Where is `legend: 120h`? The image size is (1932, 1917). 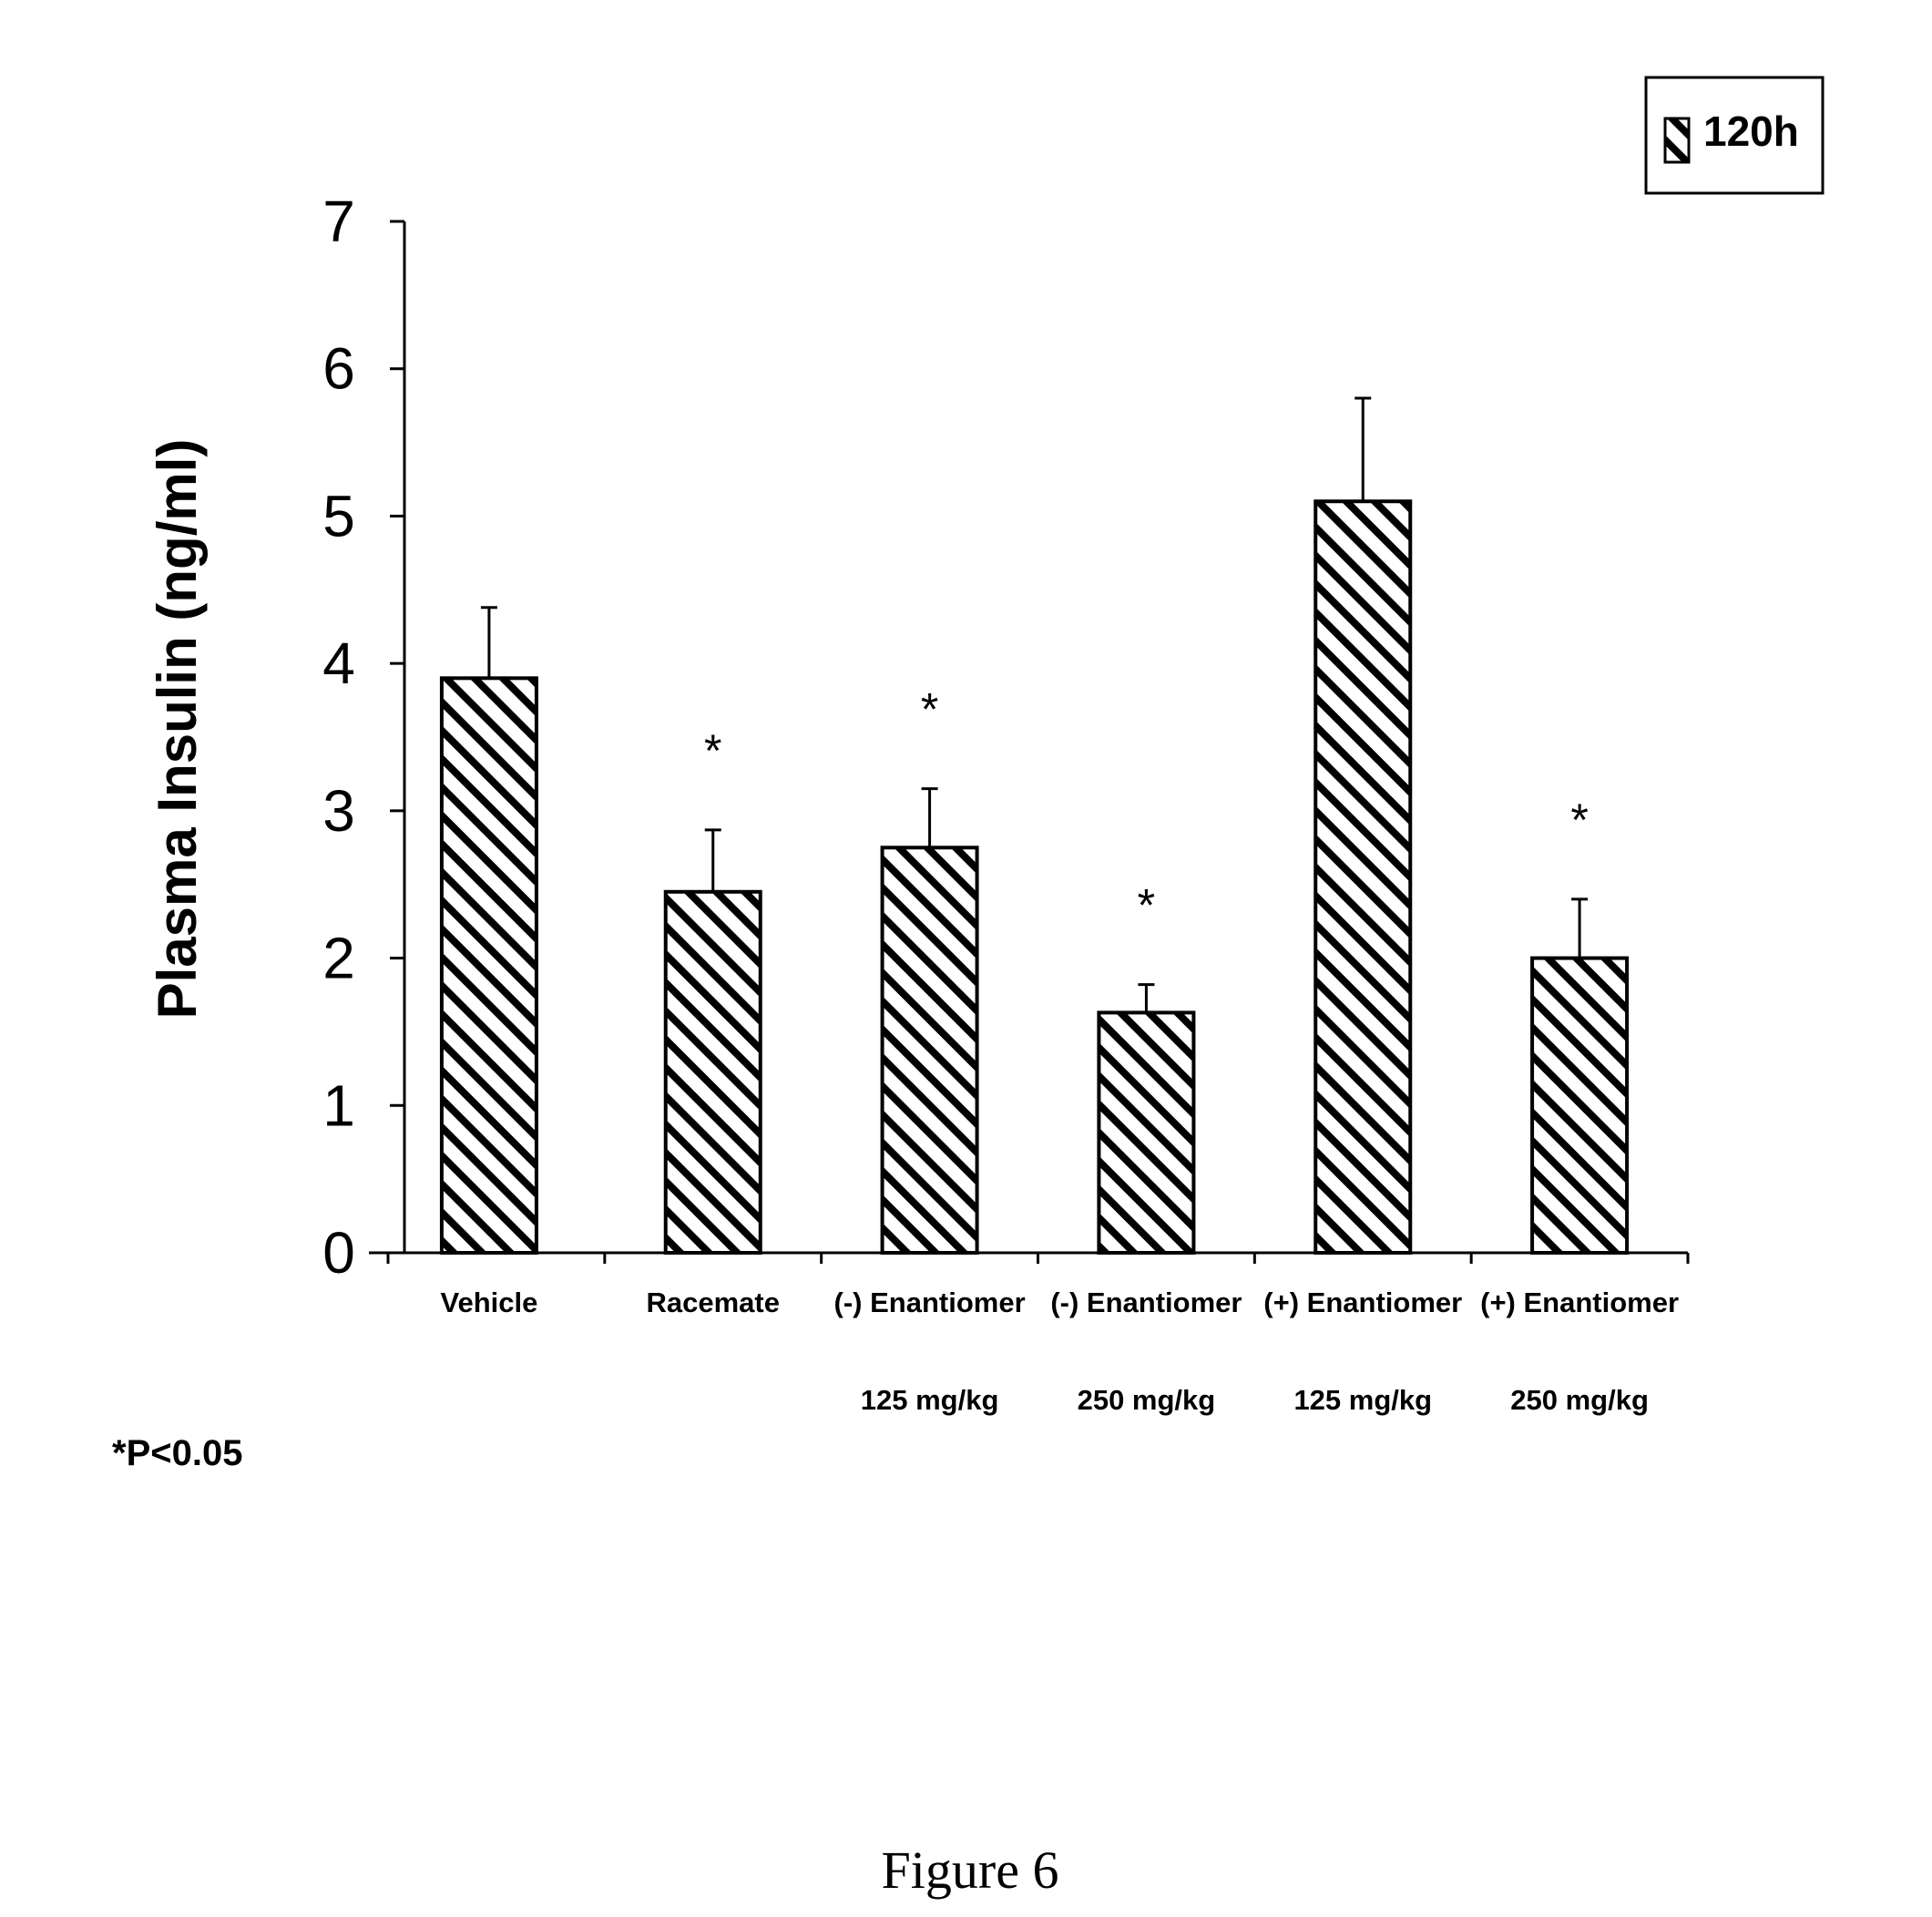 legend: 120h is located at coordinates (1734, 135).